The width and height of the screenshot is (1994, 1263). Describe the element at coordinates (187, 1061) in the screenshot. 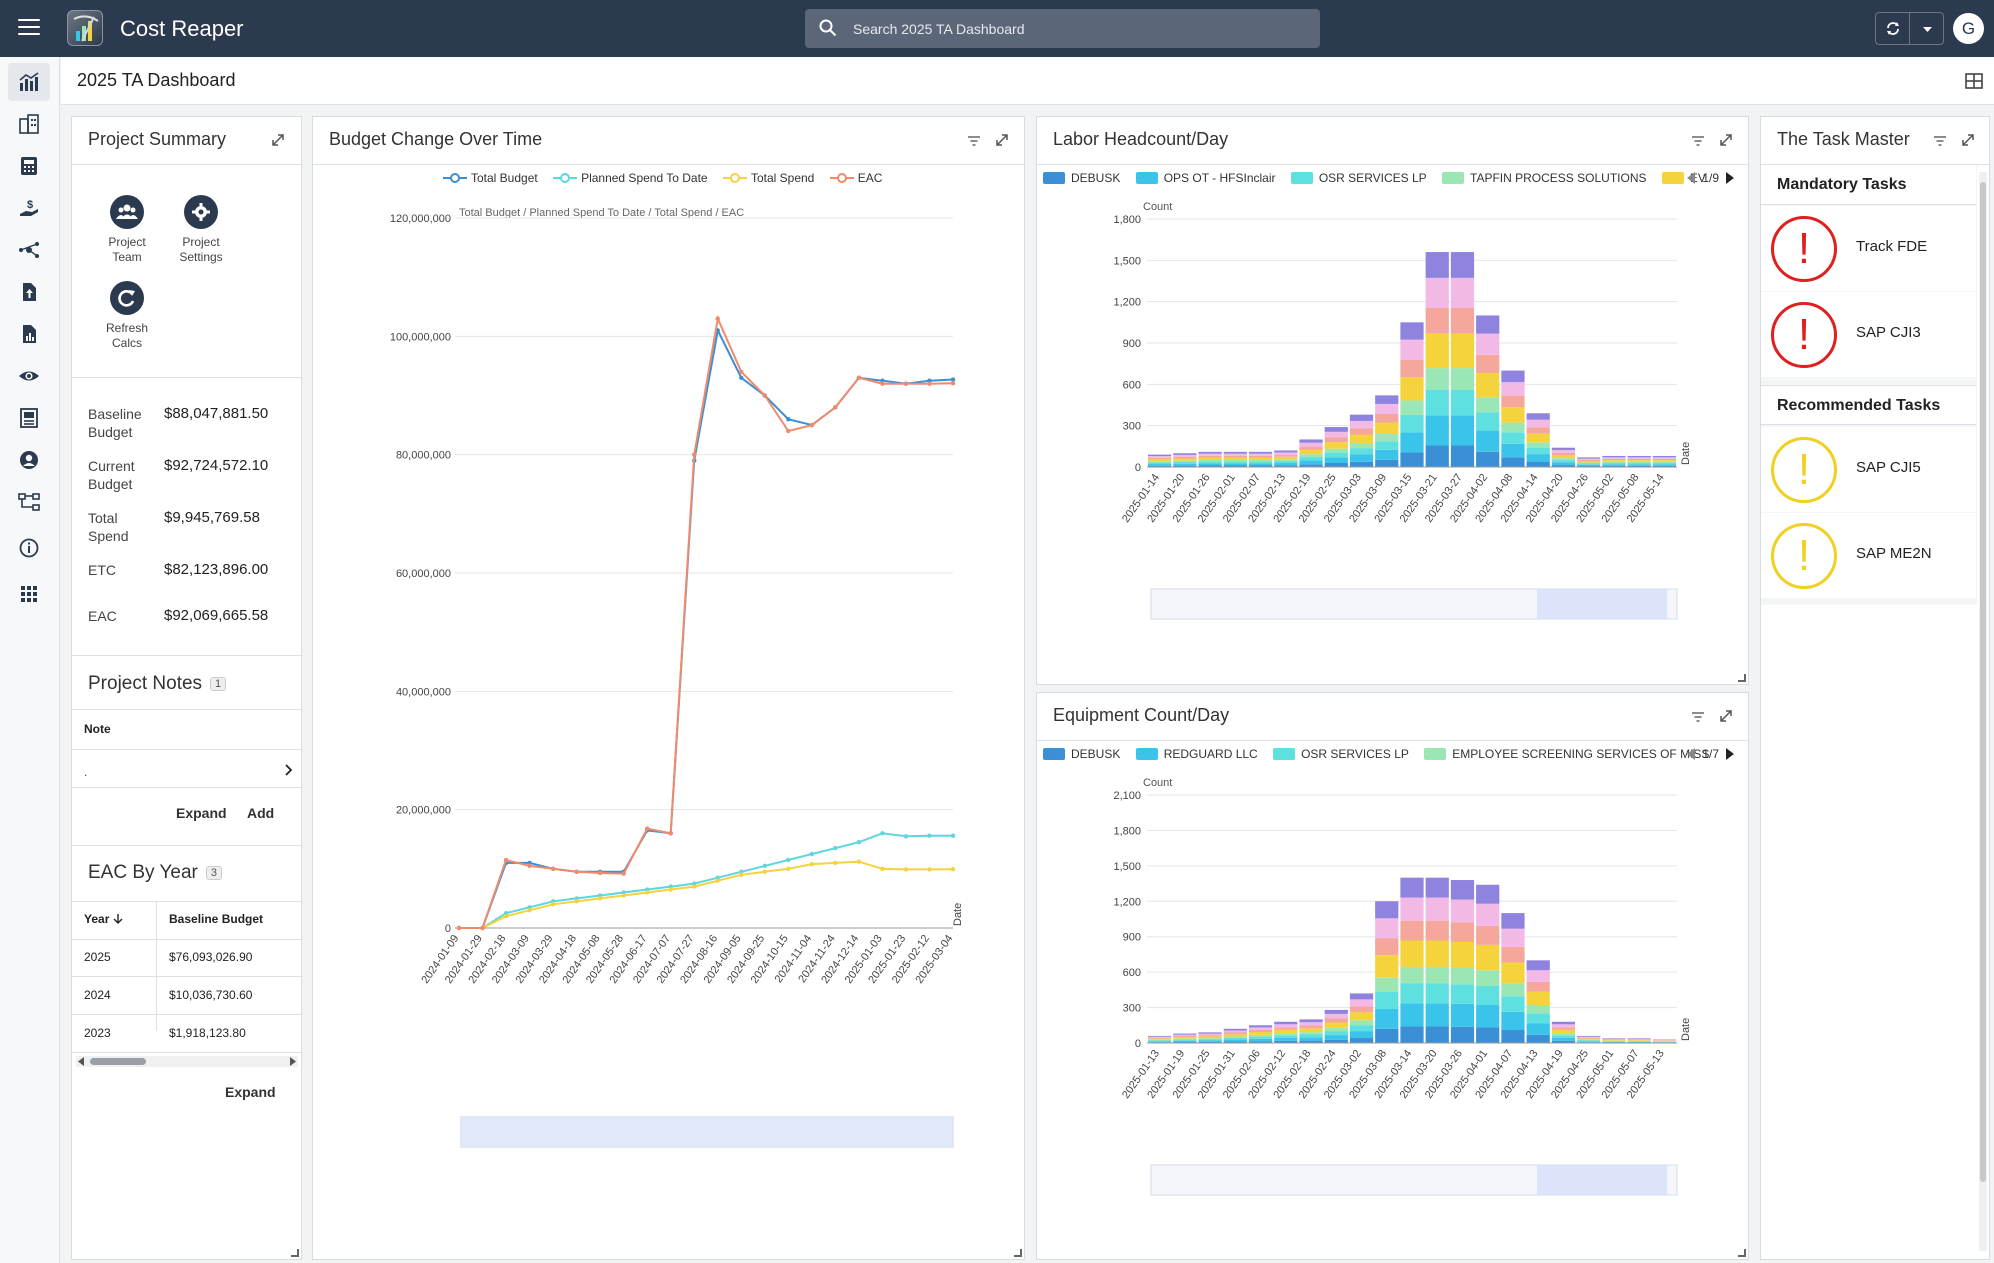

I see `horizontal-scrollbar` at that location.